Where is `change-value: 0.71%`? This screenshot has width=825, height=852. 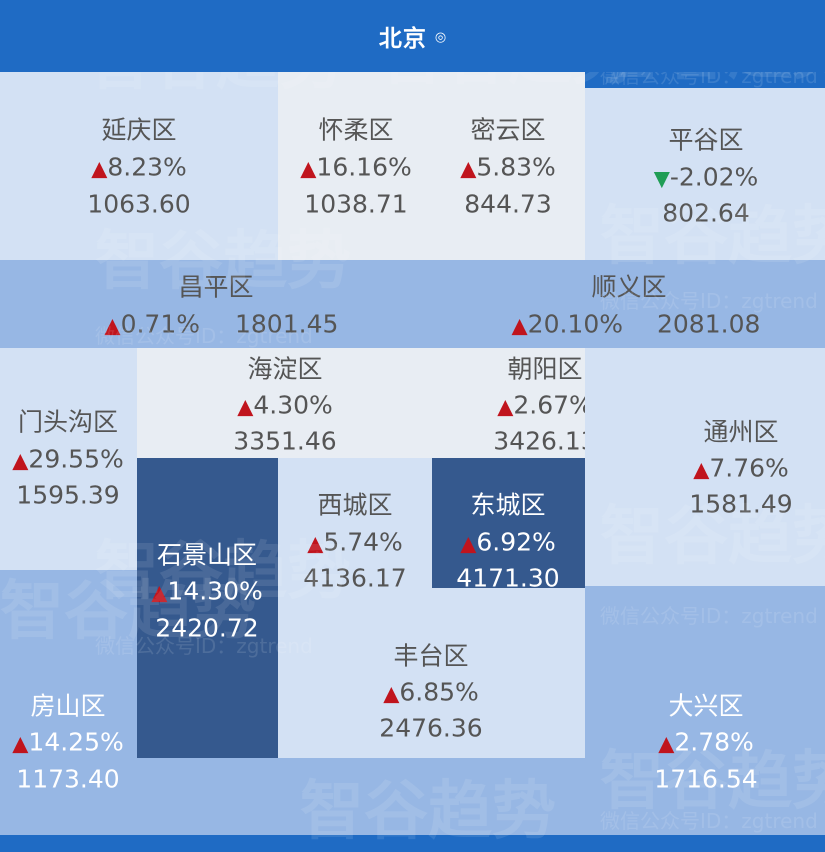 change-value: 0.71% is located at coordinates (160, 324).